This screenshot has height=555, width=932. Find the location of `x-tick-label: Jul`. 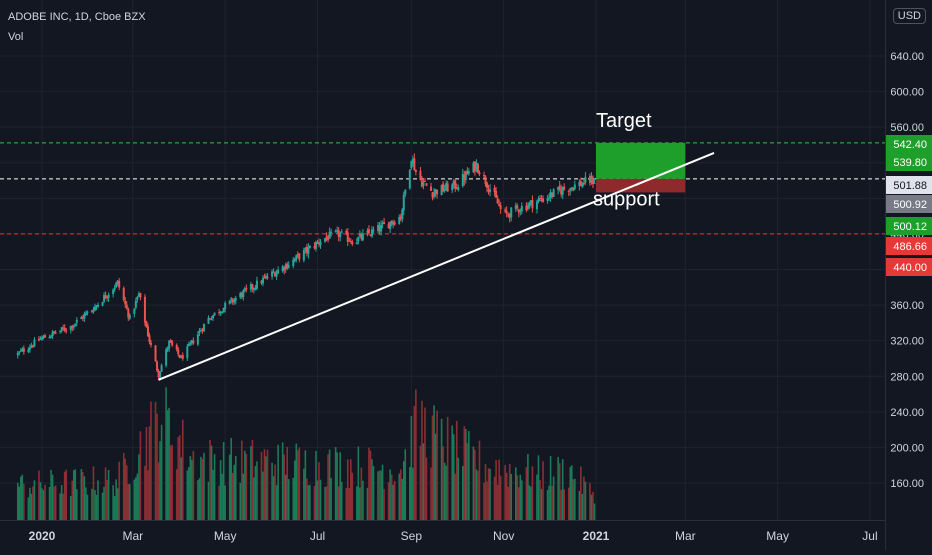

x-tick-label: Jul is located at coordinates (317, 536).